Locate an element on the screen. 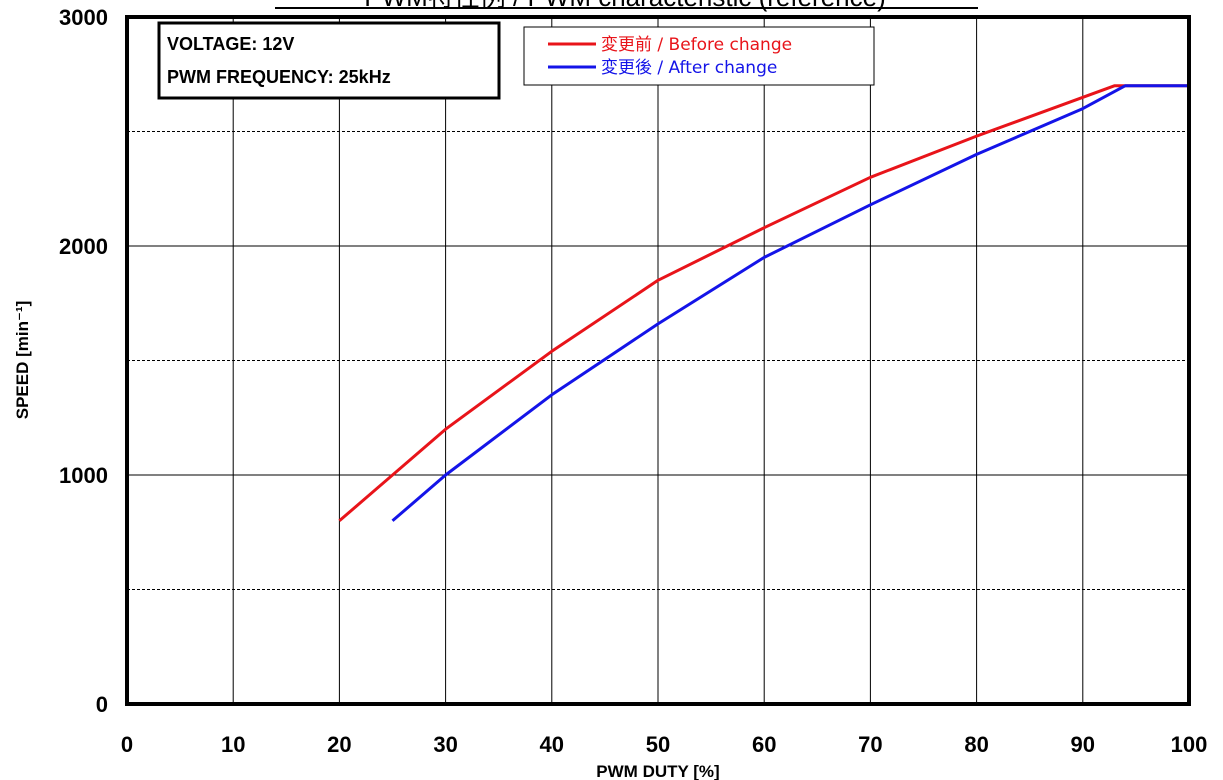  x-tick-labels: 0 10 20 30 40 50 60 70 80 90 100 is located at coordinates (664, 744).